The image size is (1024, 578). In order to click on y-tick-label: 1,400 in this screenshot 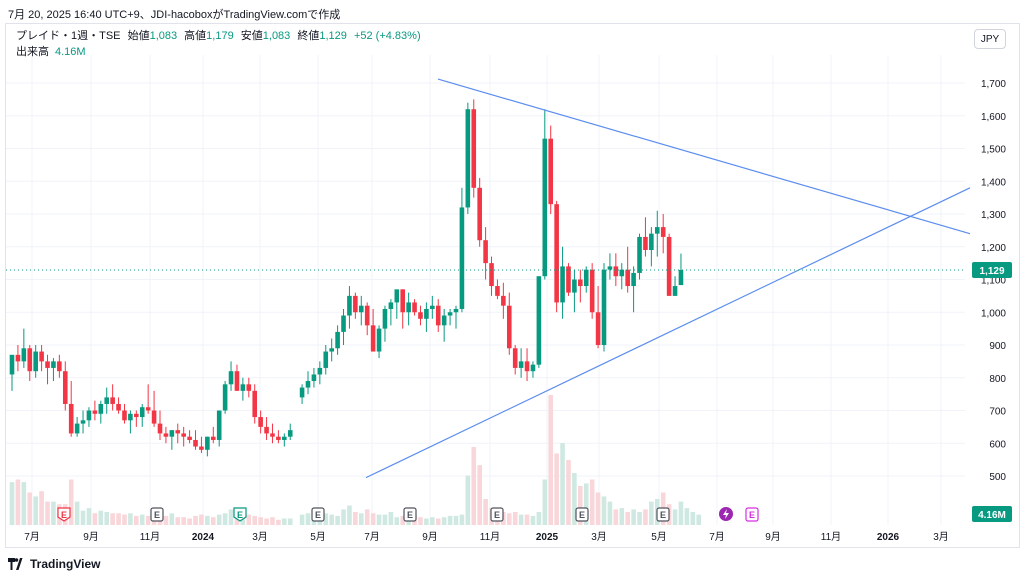, I will do `click(993, 182)`.